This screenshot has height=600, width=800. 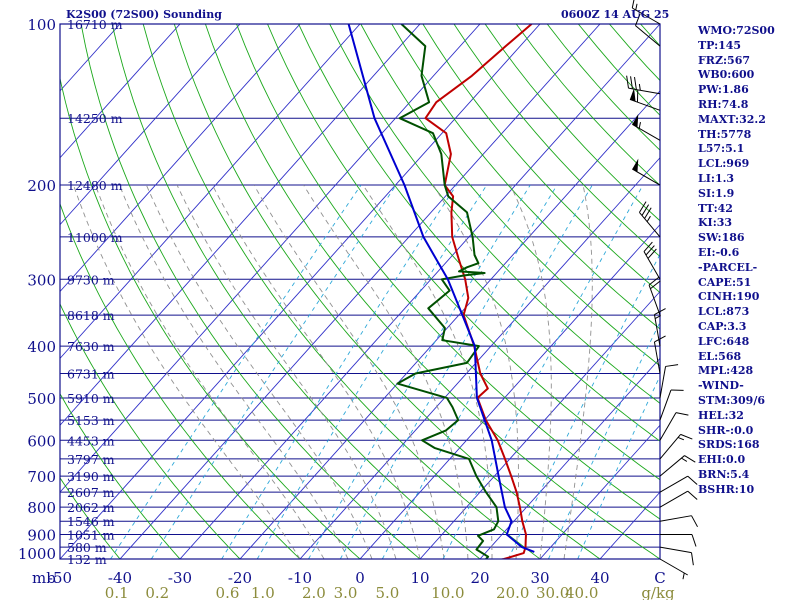 I want to click on wind-barb-pennant, so click(x=635, y=165).